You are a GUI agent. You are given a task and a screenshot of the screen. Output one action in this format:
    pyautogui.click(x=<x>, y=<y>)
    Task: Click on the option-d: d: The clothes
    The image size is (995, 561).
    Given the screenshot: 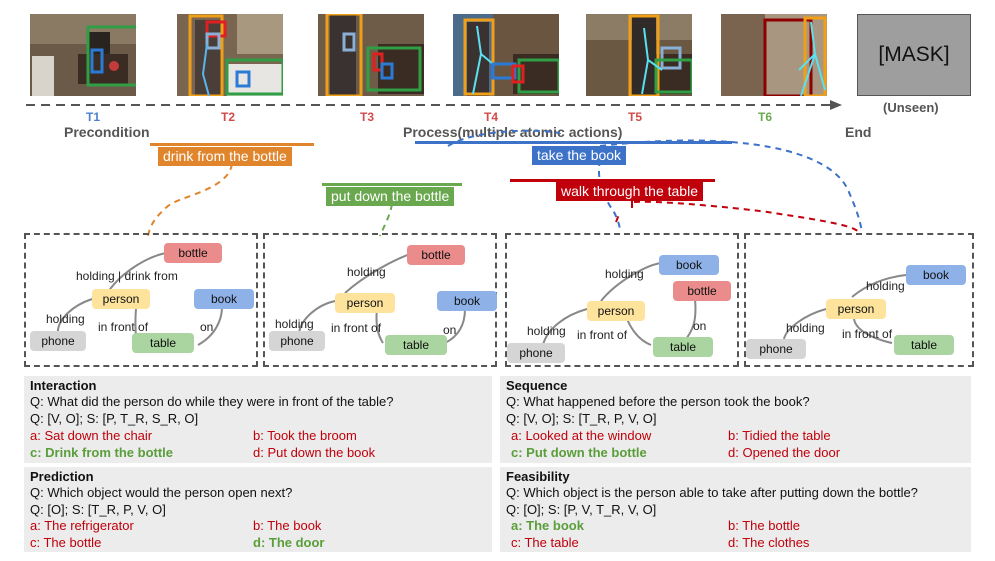 What is the action you would take?
    pyautogui.click(x=769, y=542)
    